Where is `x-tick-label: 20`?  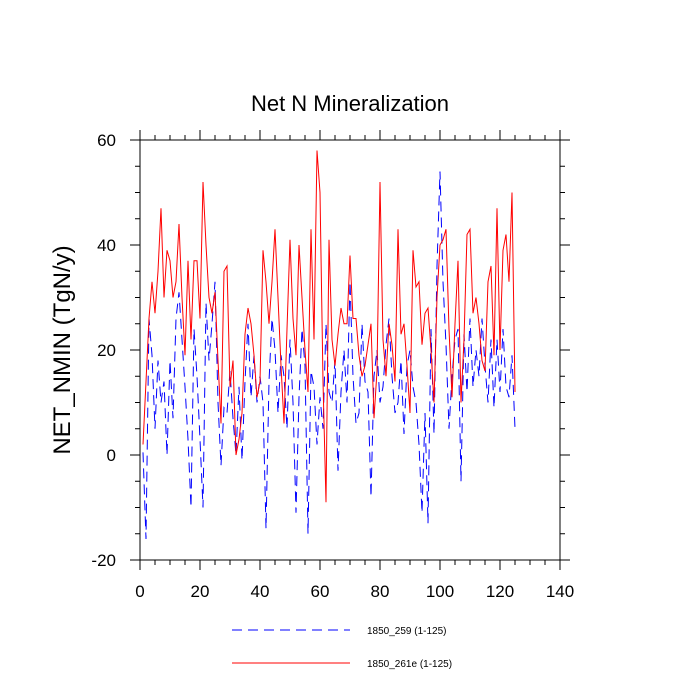 x-tick-label: 20 is located at coordinates (200, 591).